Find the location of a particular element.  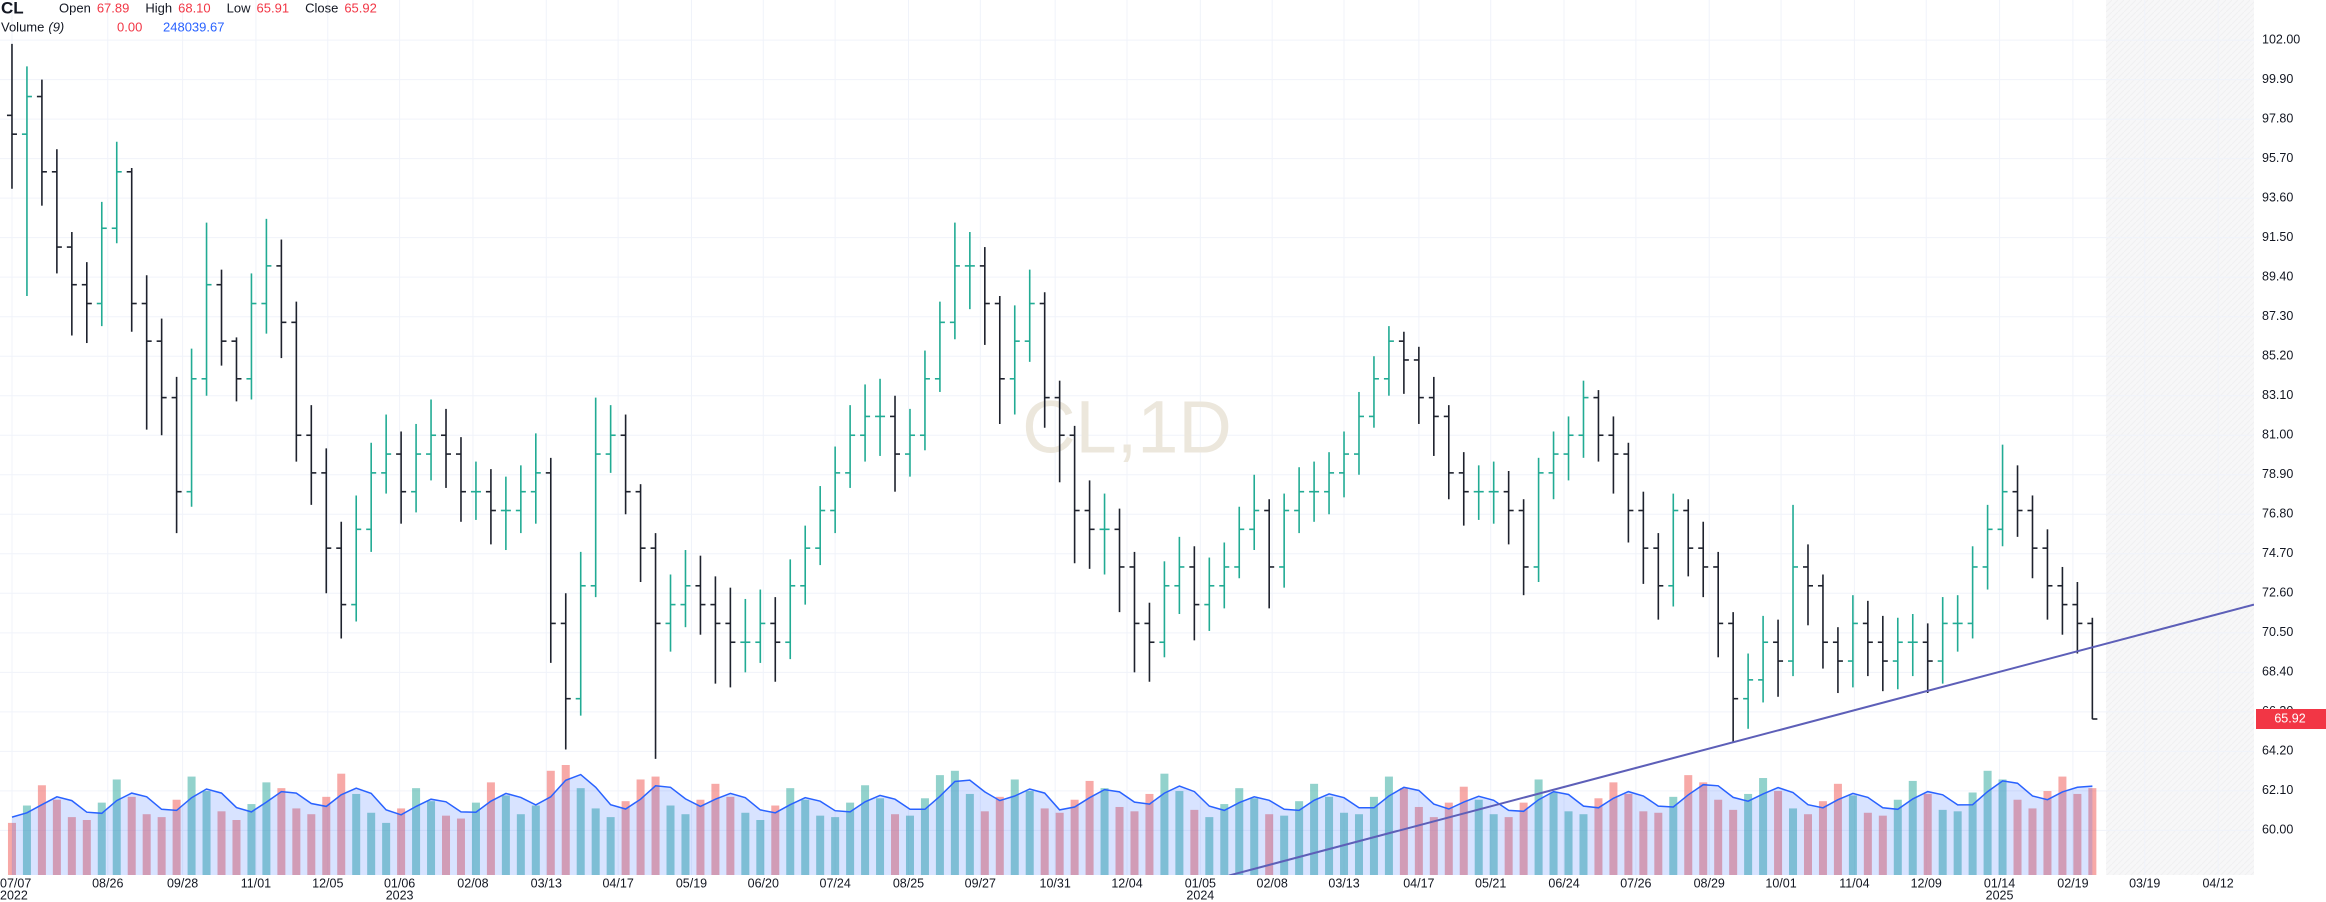

x-tick-label: 07/26 is located at coordinates (1635, 883).